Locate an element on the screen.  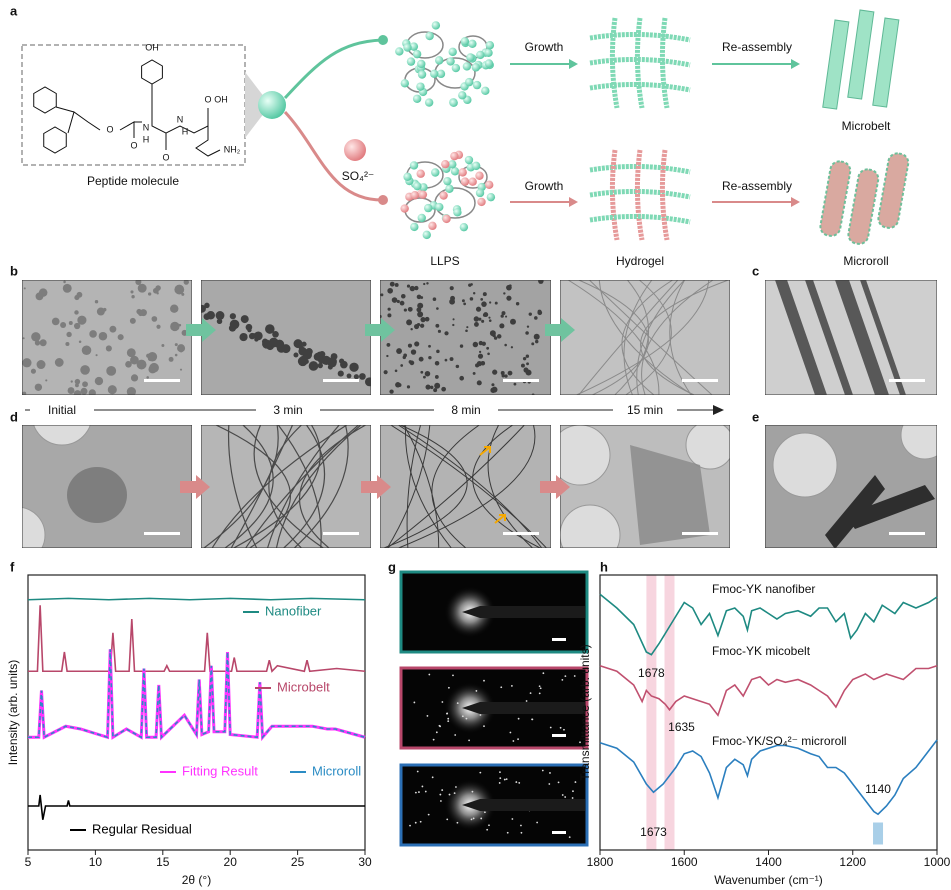
y-axis-label: Intensity (arb. units) is located at coordinates (13, 712).